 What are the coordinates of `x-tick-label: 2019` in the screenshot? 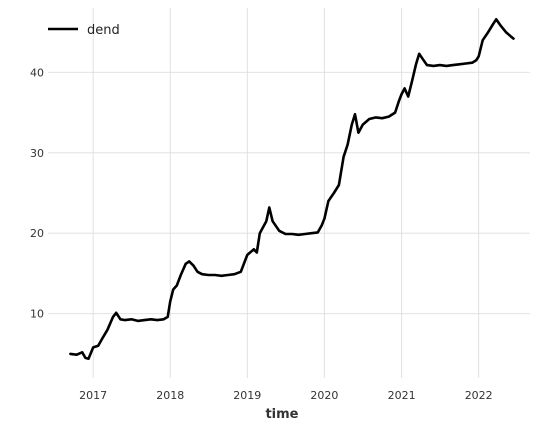 It's located at (247, 395).